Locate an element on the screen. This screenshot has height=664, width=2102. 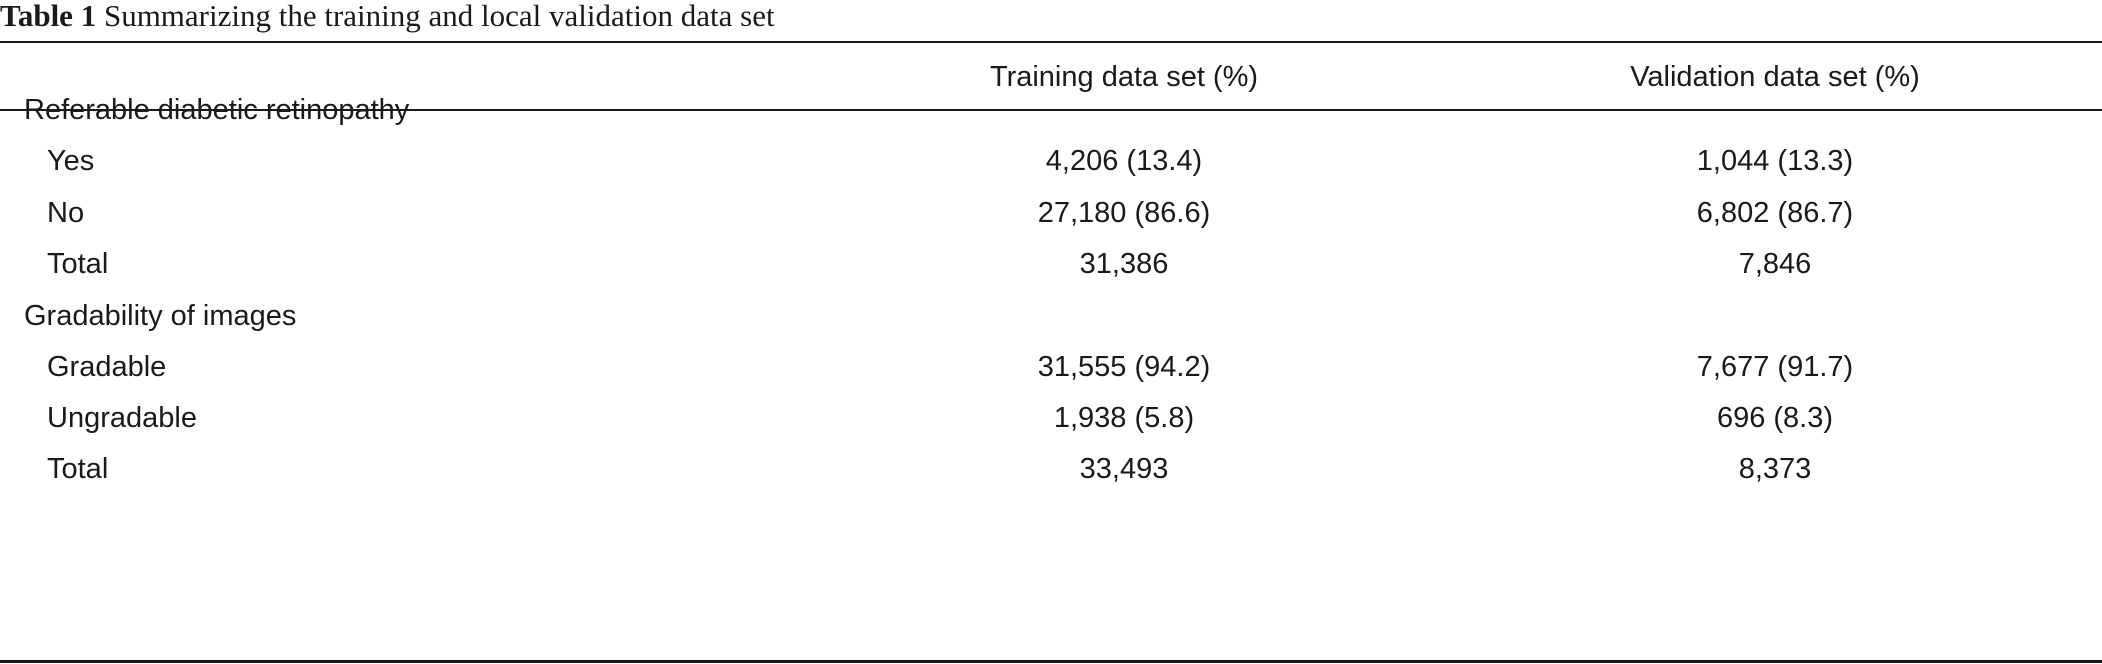
validation-value: 7,677 (91.7) is located at coordinates (1775, 367).